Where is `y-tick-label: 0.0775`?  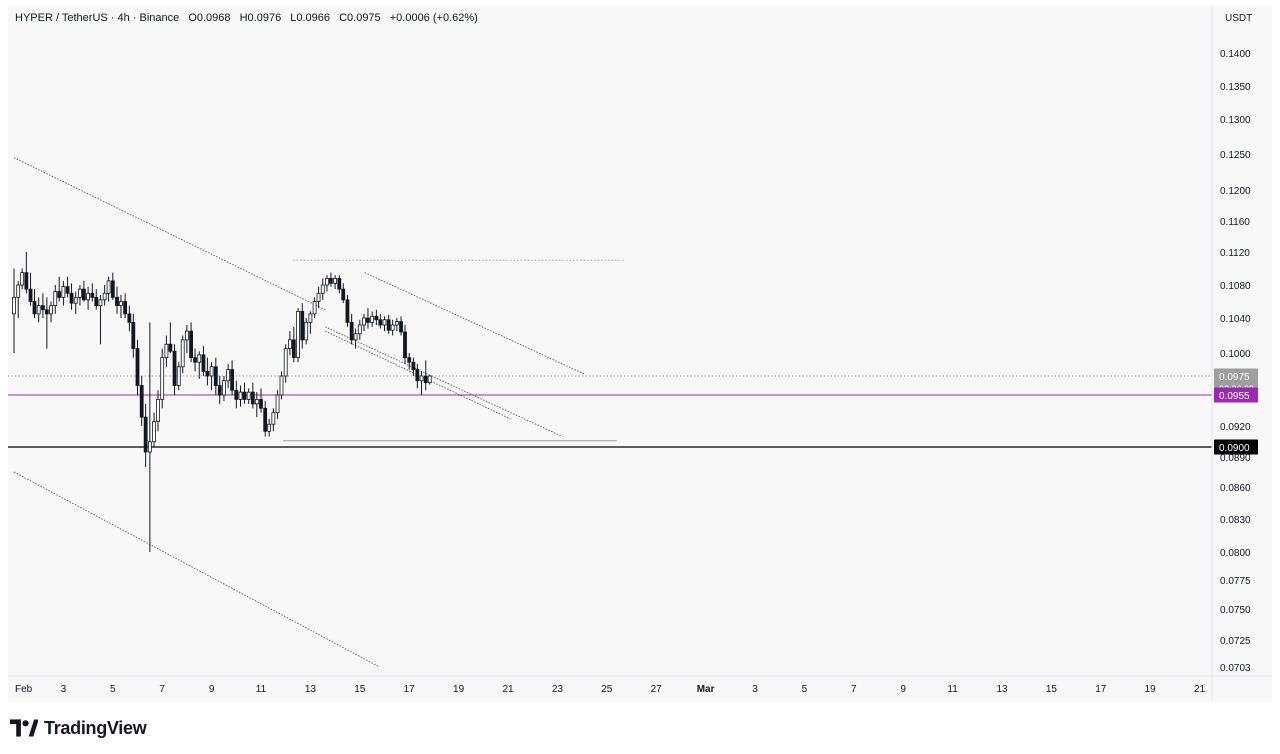 y-tick-label: 0.0775 is located at coordinates (1235, 581).